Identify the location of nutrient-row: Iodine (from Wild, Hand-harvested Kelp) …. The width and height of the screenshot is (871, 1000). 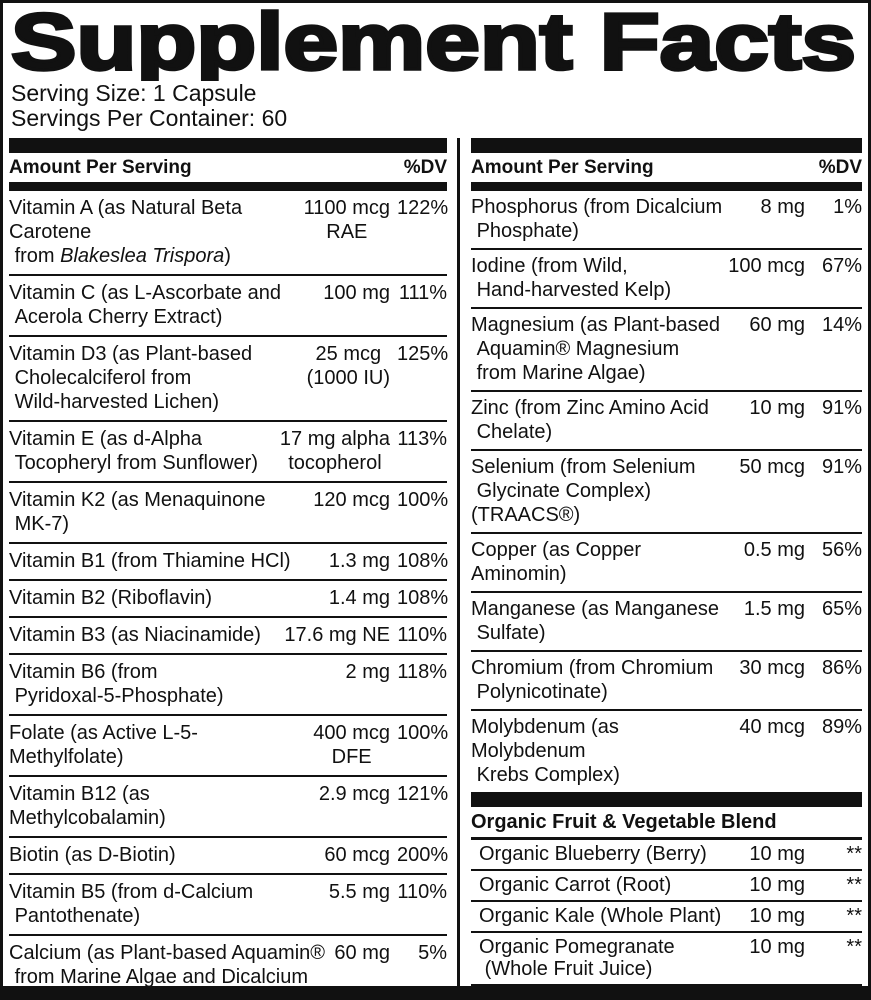
(666, 277).